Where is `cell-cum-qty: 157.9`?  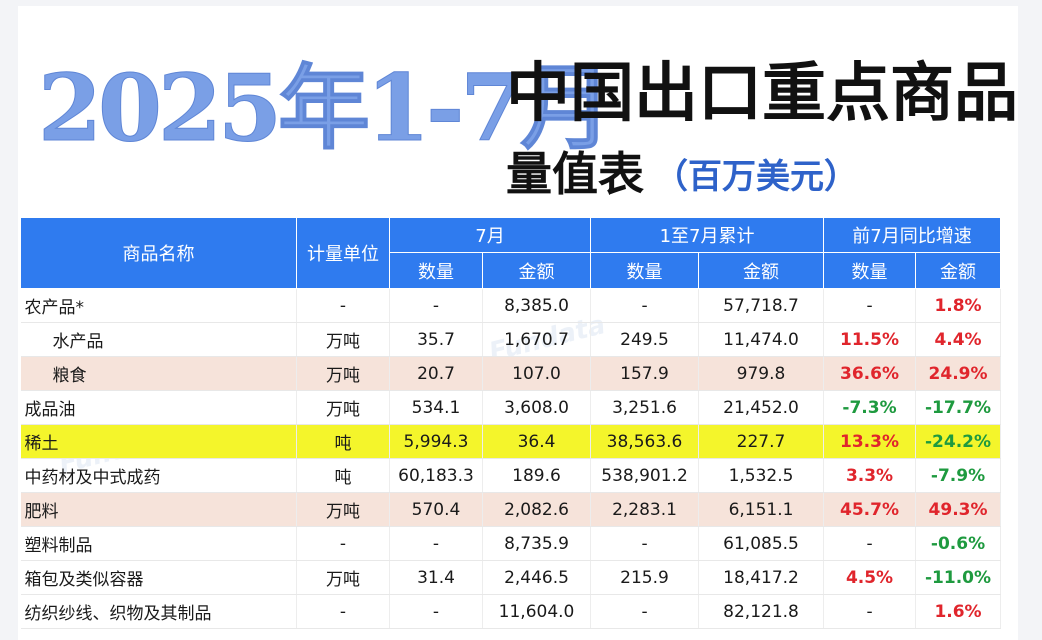 cell-cum-qty: 157.9 is located at coordinates (645, 373).